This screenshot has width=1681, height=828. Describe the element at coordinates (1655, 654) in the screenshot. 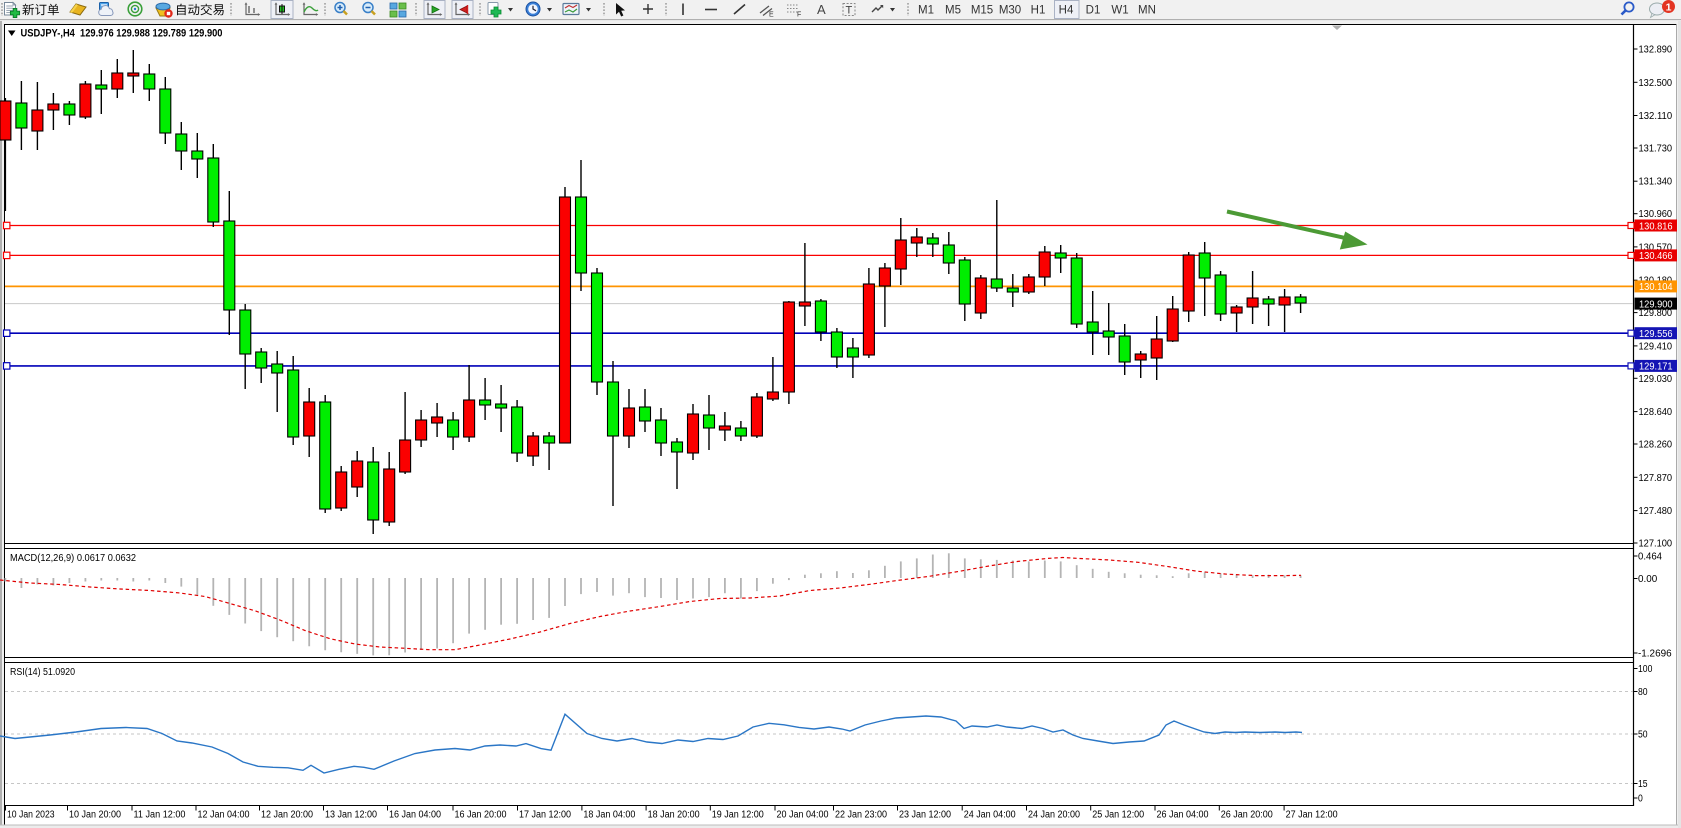

I see `svg-text: -1.2696` at that location.